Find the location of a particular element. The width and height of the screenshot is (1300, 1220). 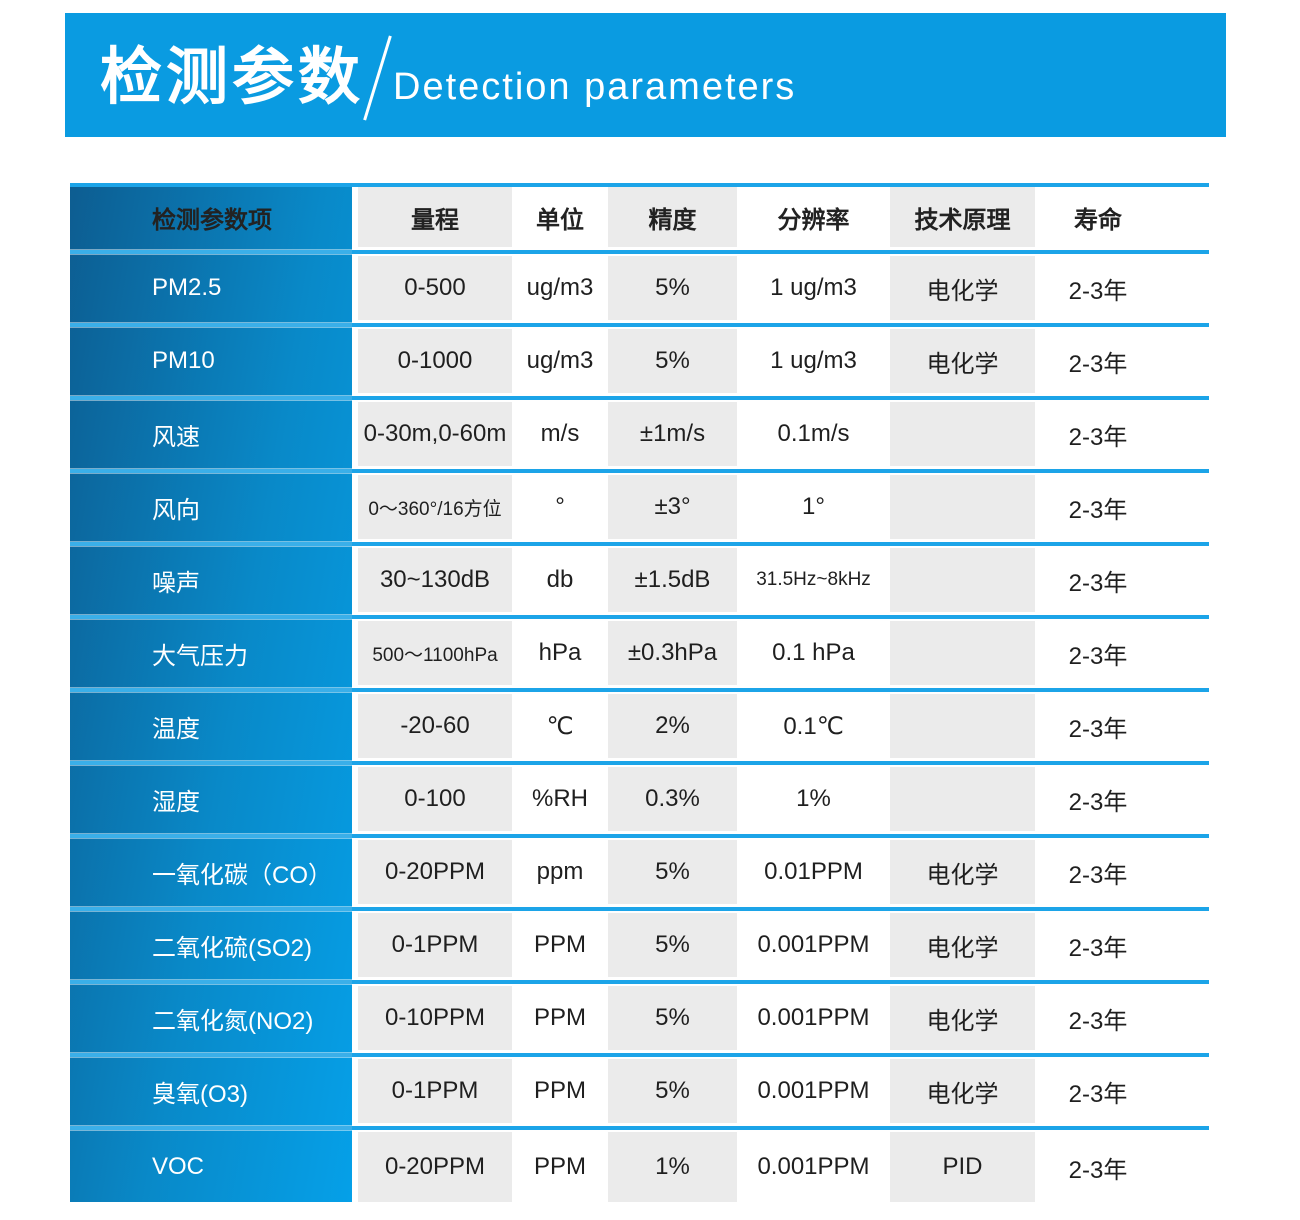

header-param: 检测参数项 is located at coordinates (212, 220).